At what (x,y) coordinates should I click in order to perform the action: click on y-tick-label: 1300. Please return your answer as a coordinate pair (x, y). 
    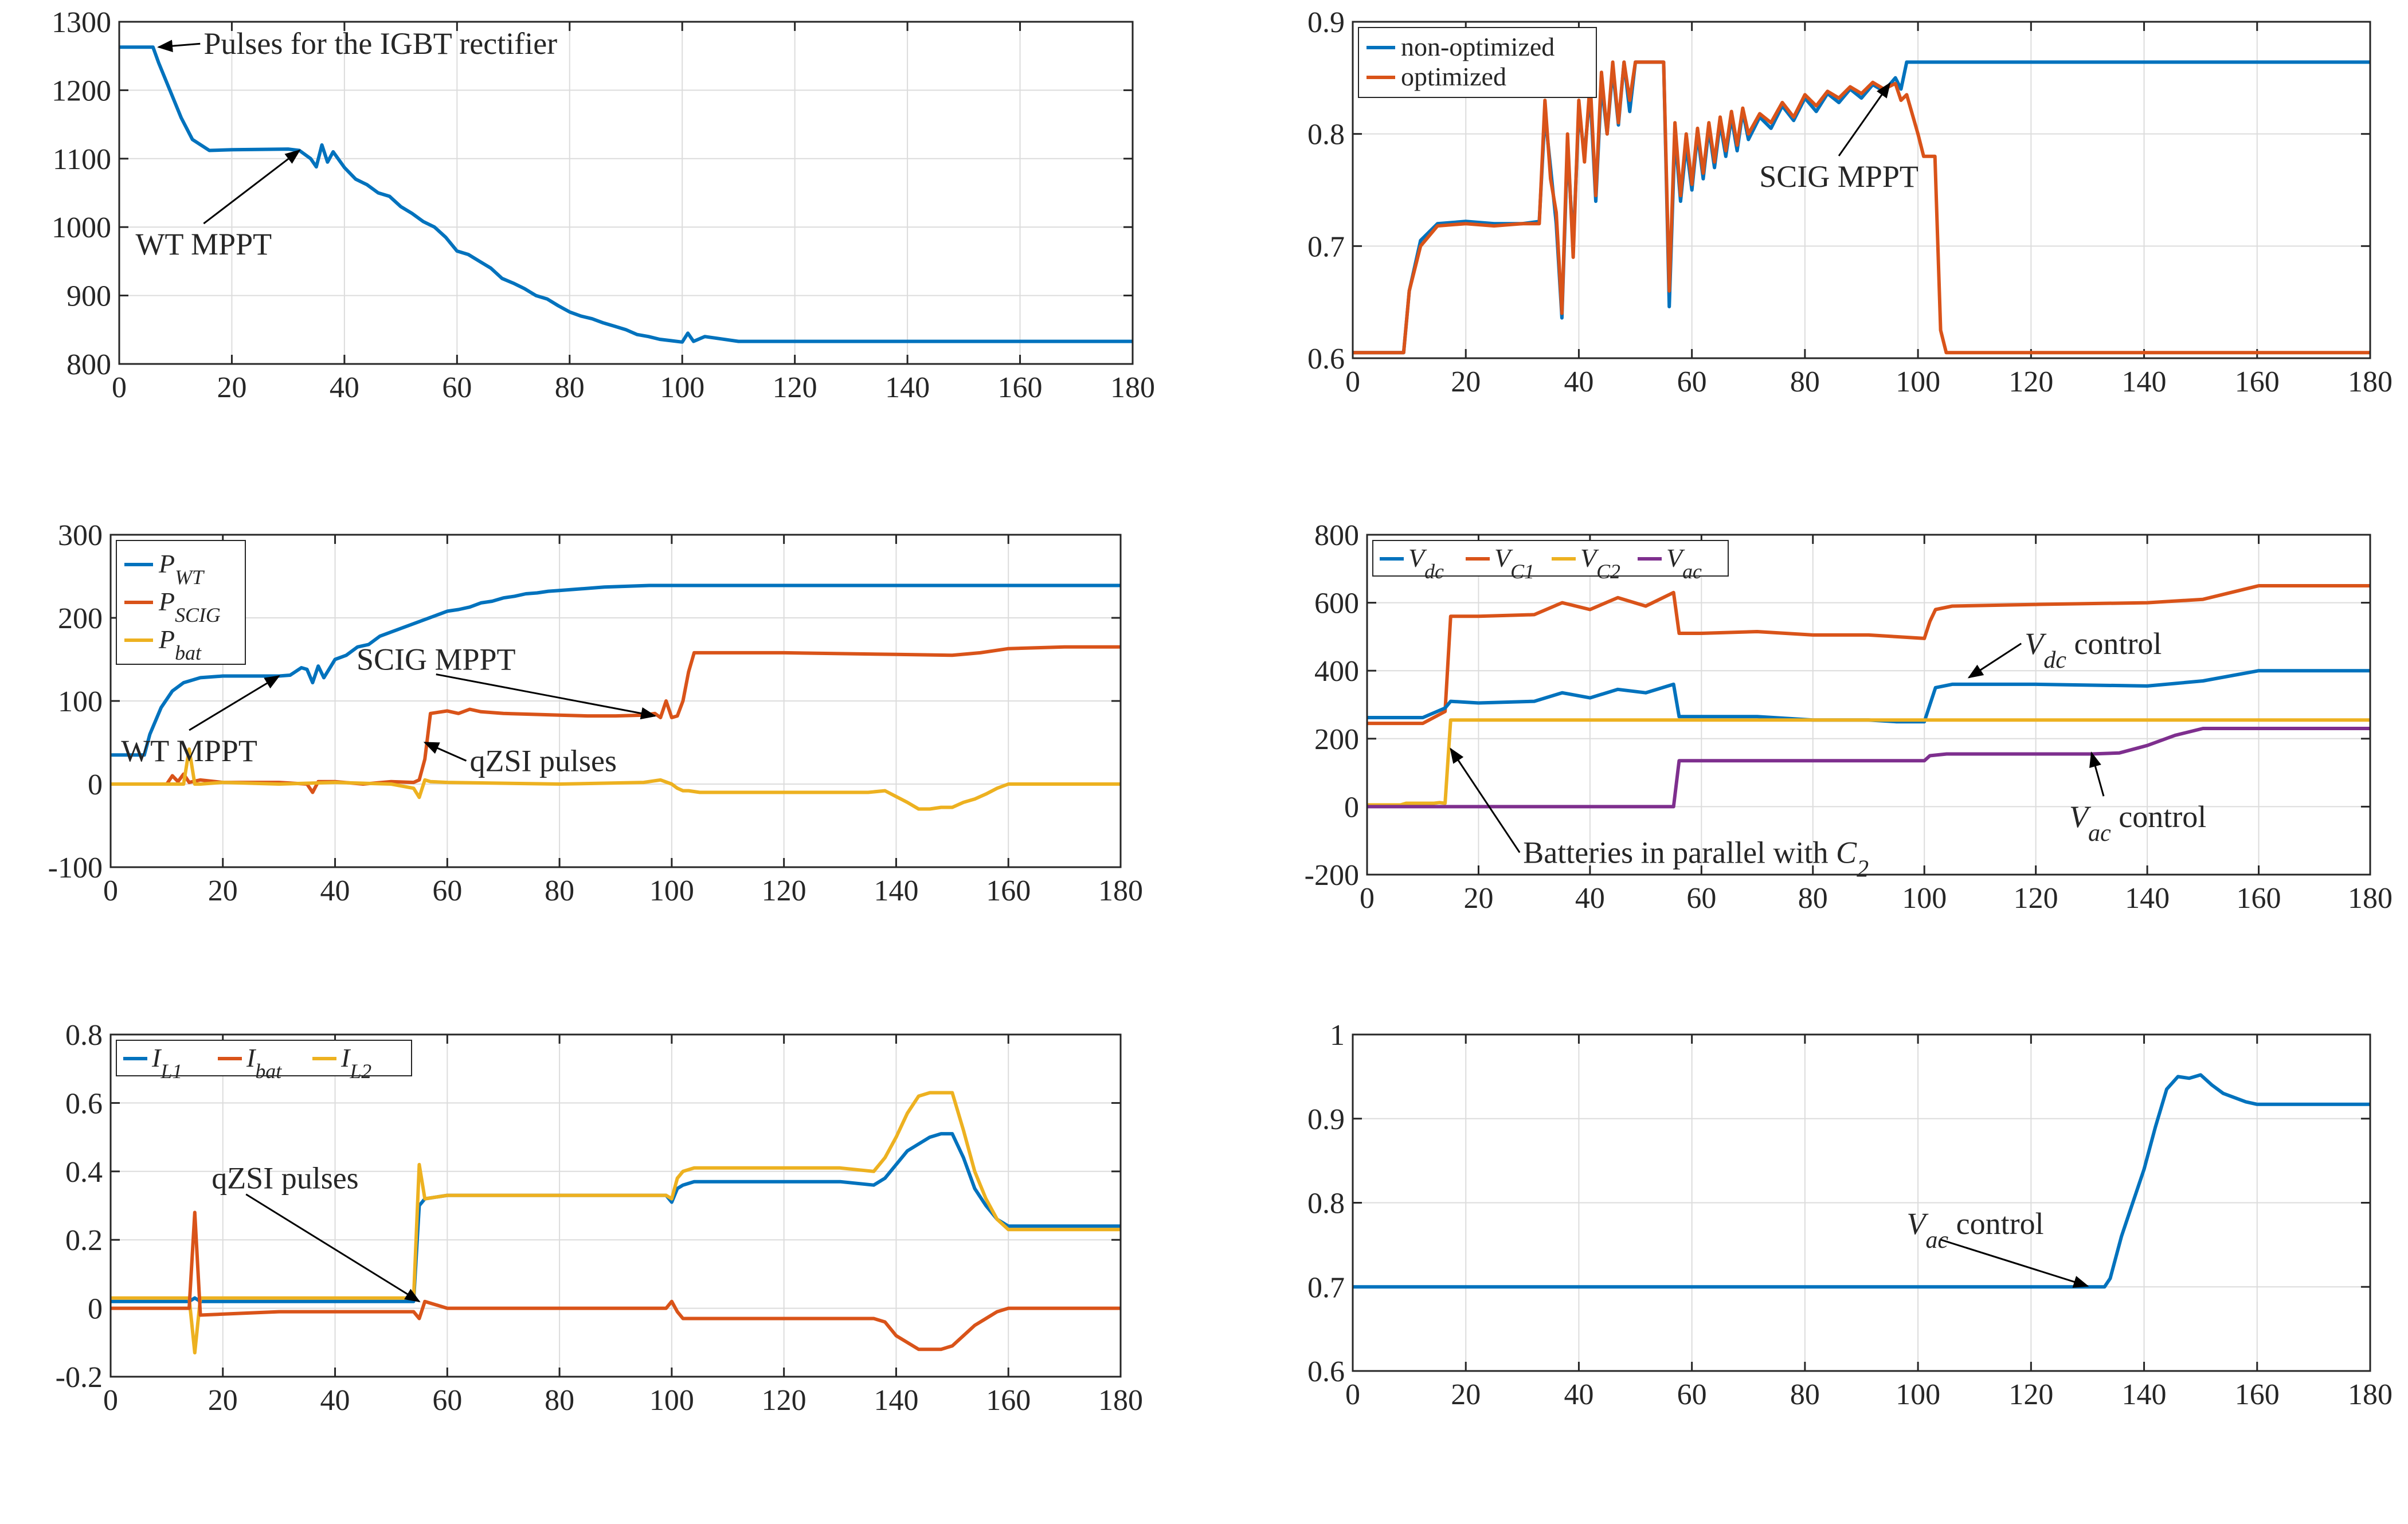
    Looking at the image, I should click on (81, 22).